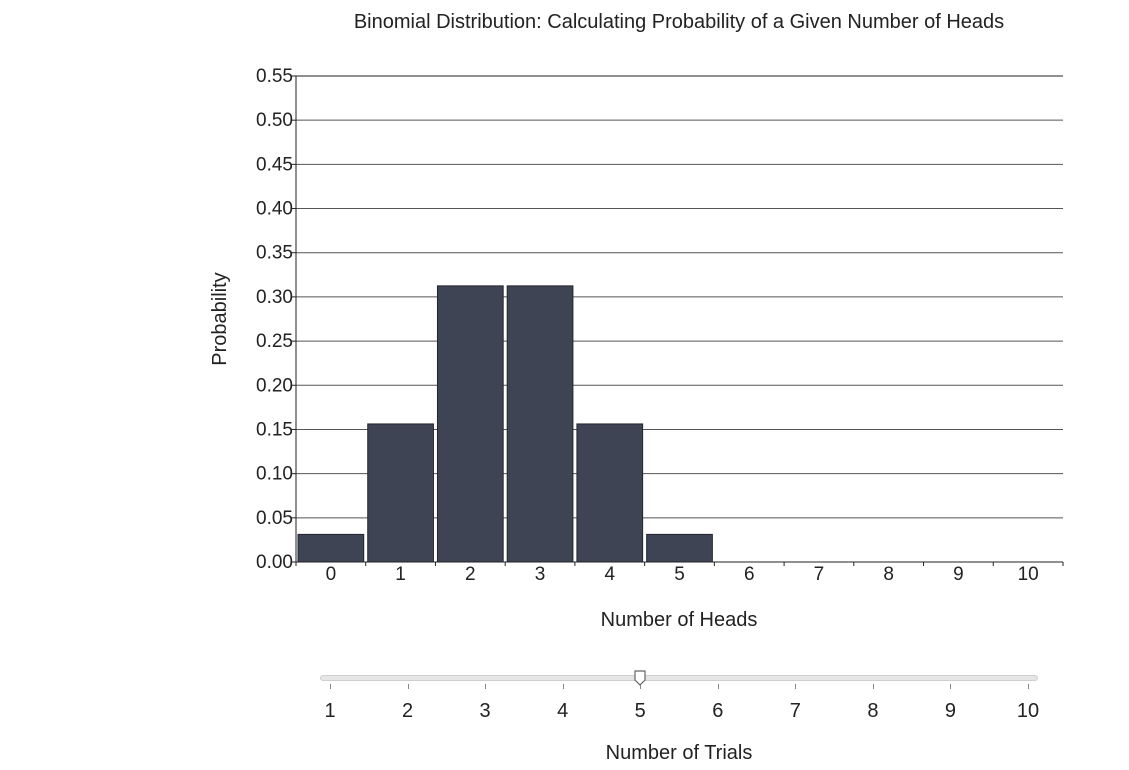  I want to click on x-tick-label: 5, so click(679, 574).